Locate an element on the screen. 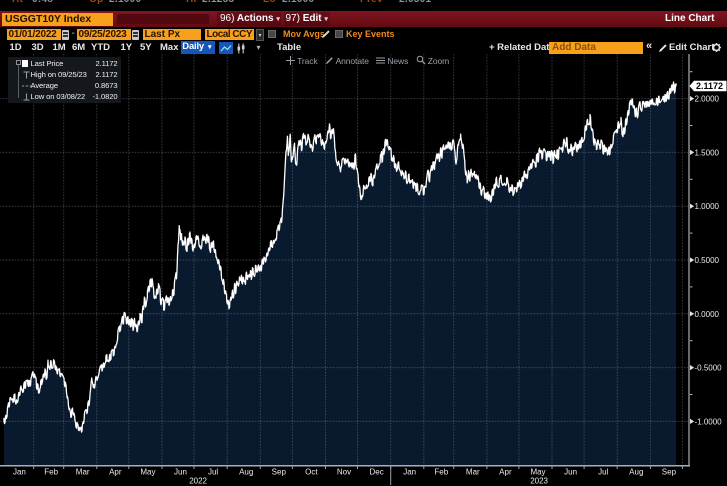  svg-text: 1.5000 is located at coordinates (707, 152).